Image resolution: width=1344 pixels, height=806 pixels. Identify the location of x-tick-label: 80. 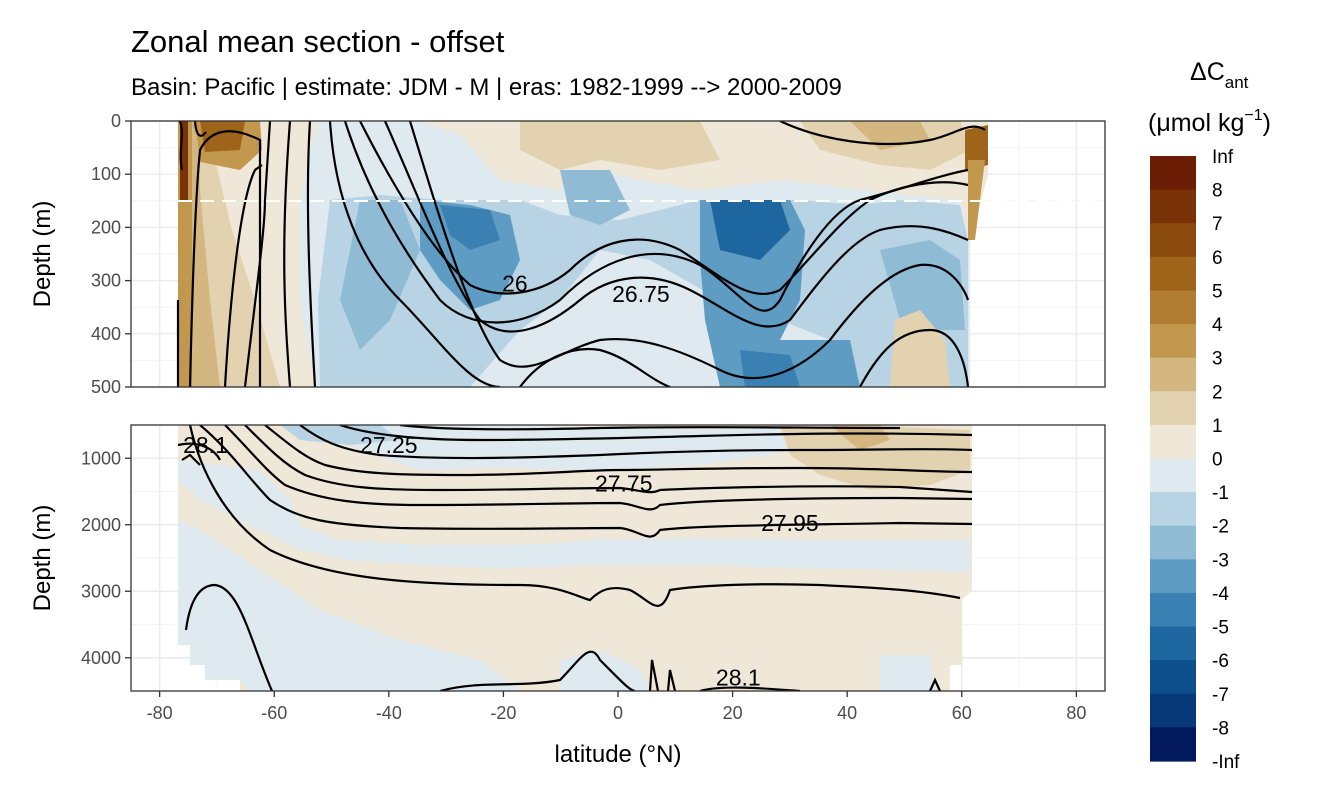
(1076, 713).